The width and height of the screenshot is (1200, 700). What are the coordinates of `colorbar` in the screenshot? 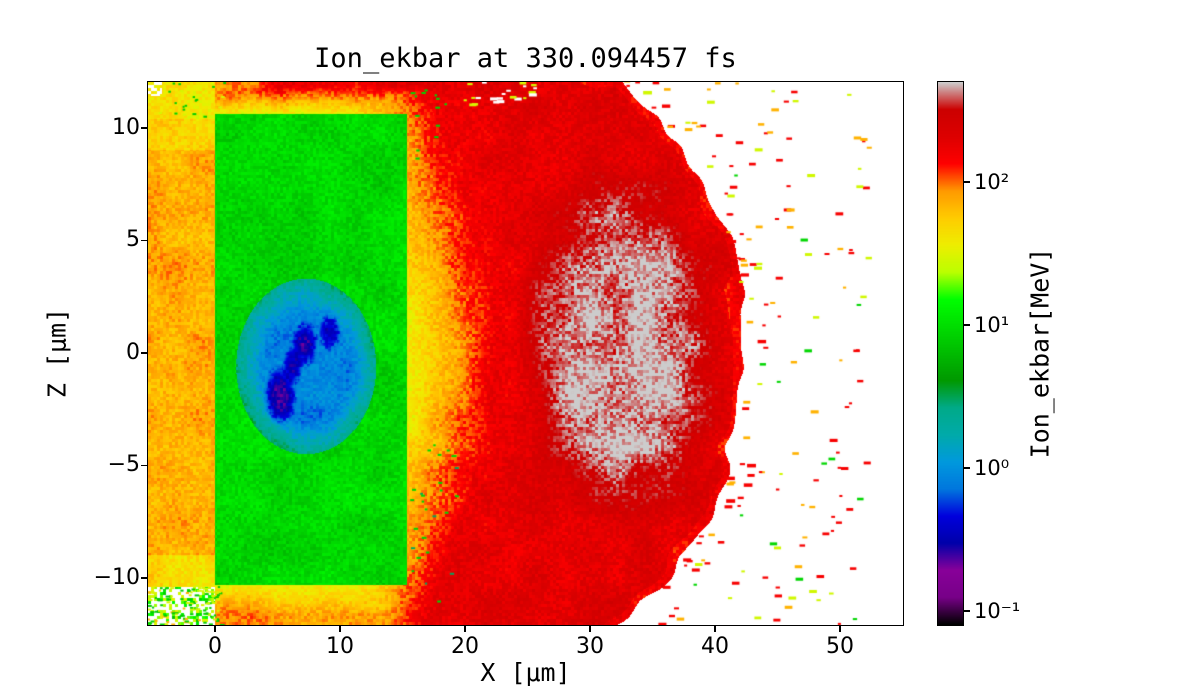 It's located at (950, 353).